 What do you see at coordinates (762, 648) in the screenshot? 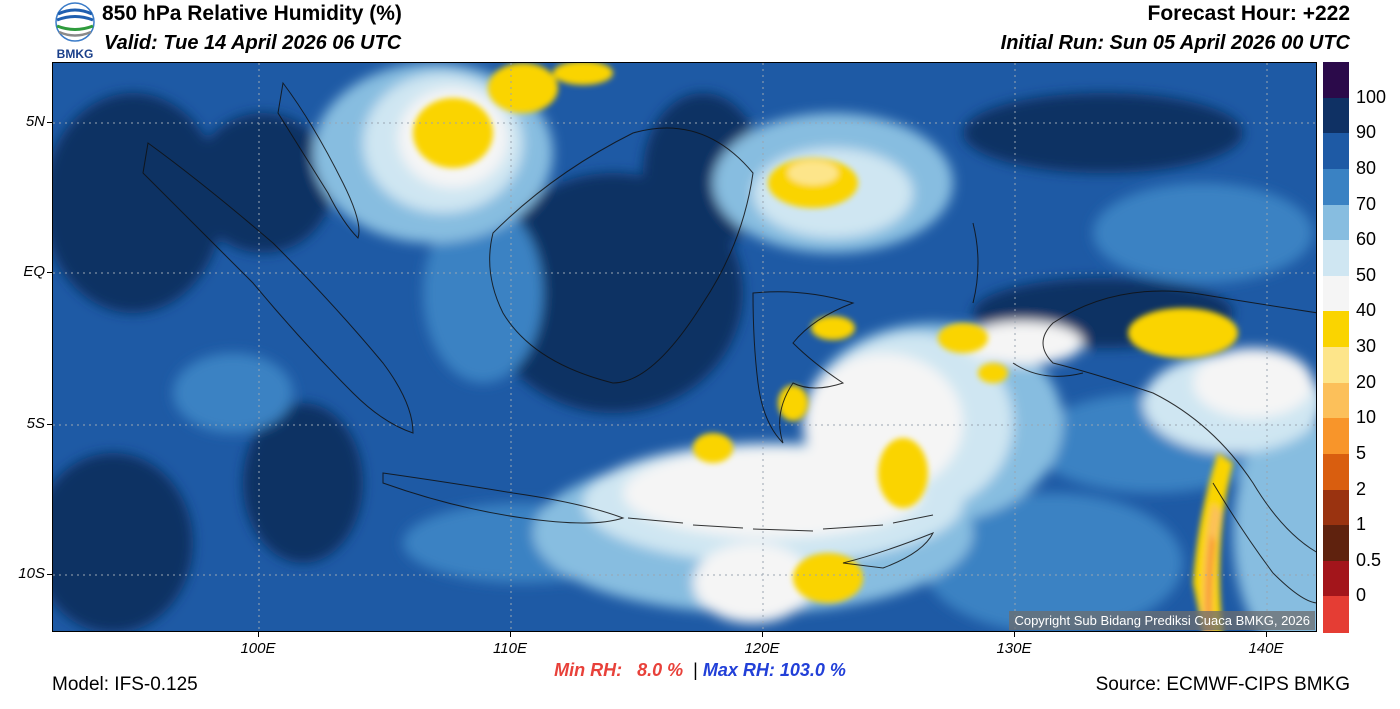
I see `lon-label-120e: 120E` at bounding box center [762, 648].